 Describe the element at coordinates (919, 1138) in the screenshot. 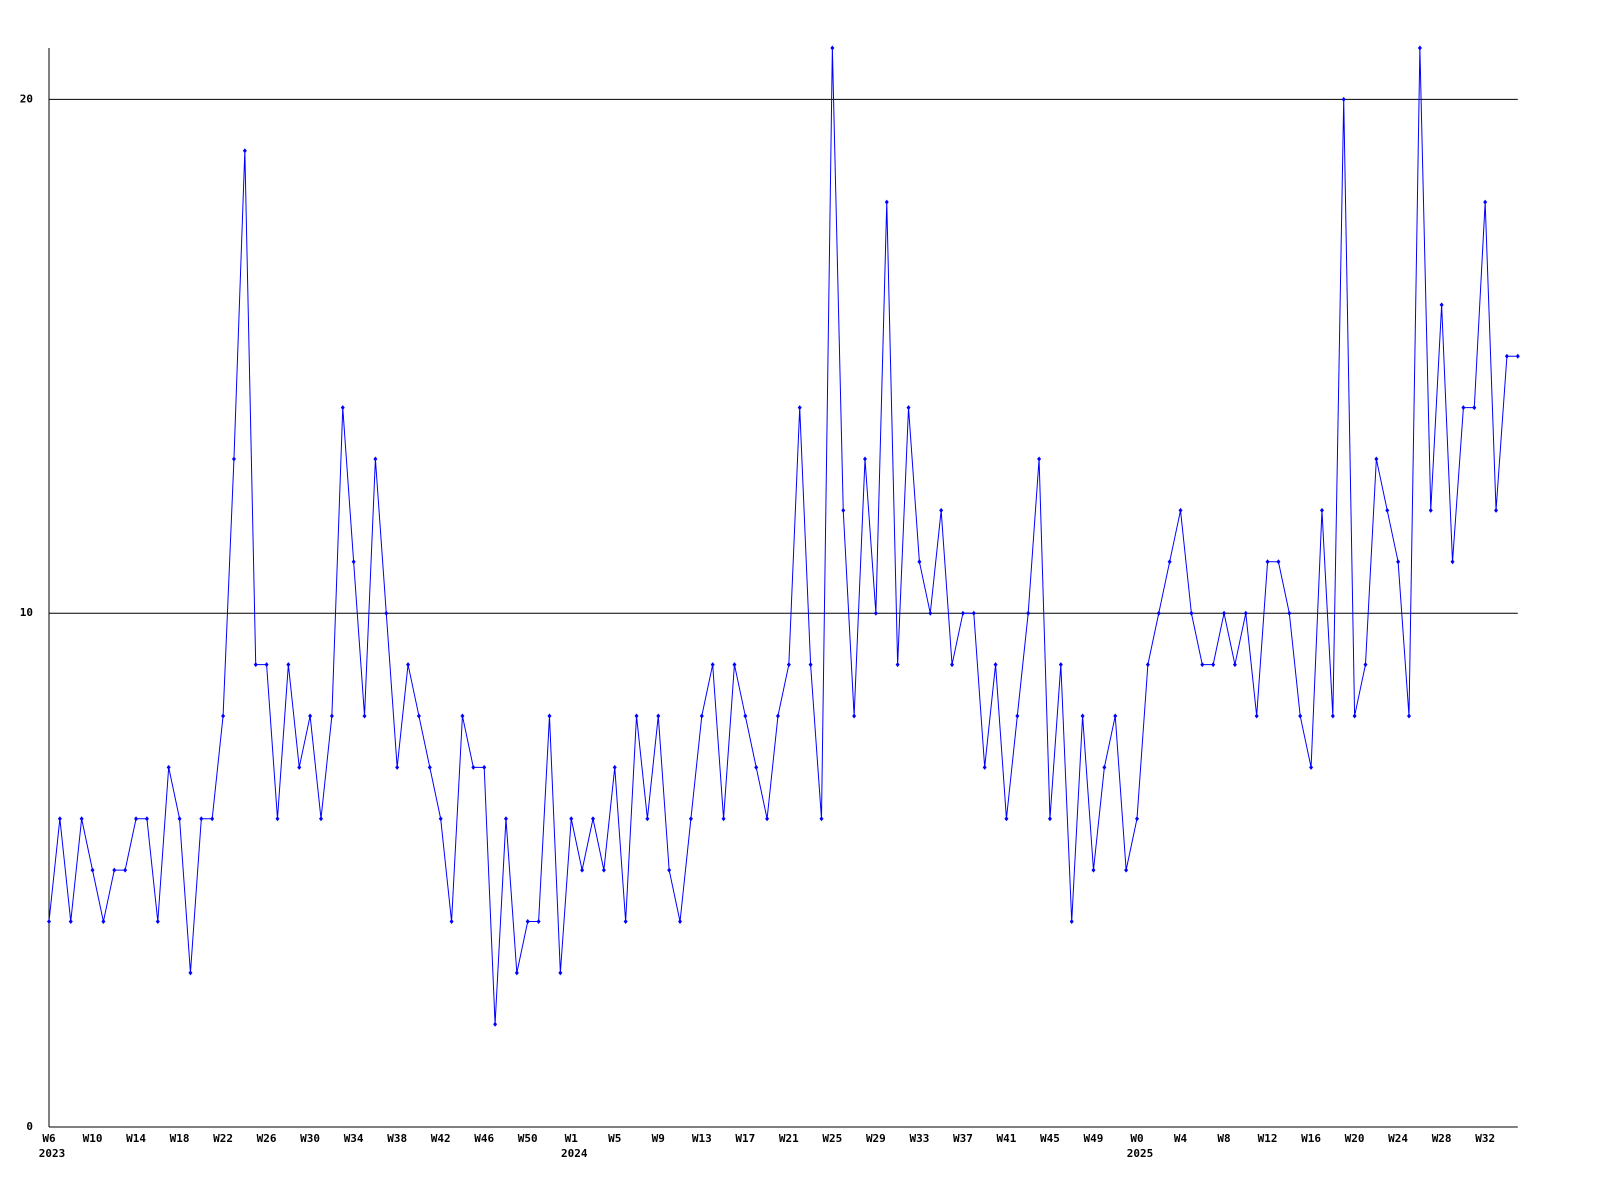

I see `x-tick-label: W33` at that location.